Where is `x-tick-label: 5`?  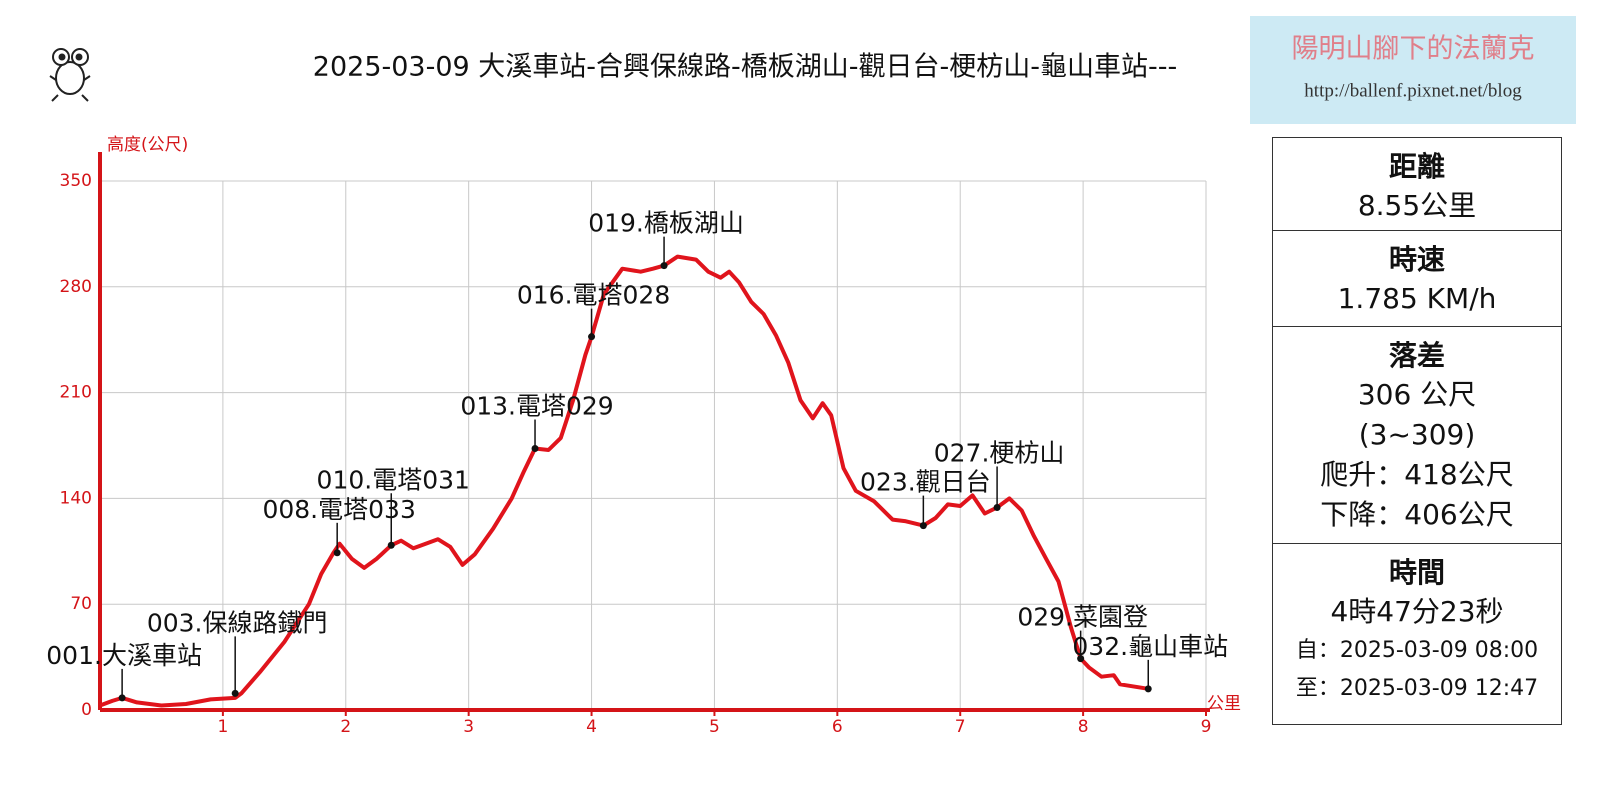 x-tick-label: 5 is located at coordinates (714, 727).